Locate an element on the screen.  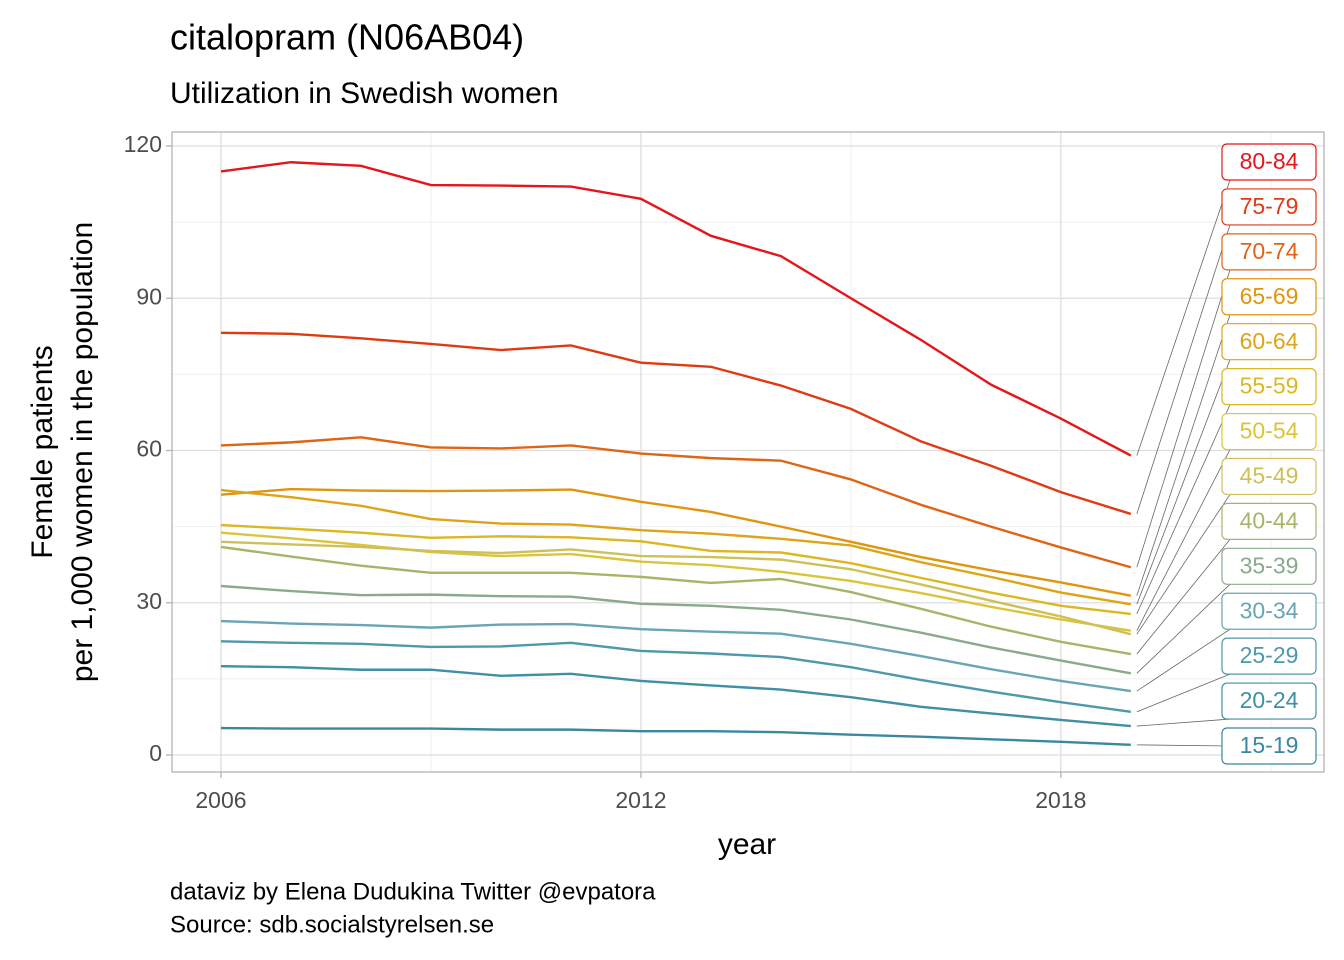
series-label: 35-39 is located at coordinates (1269, 565).